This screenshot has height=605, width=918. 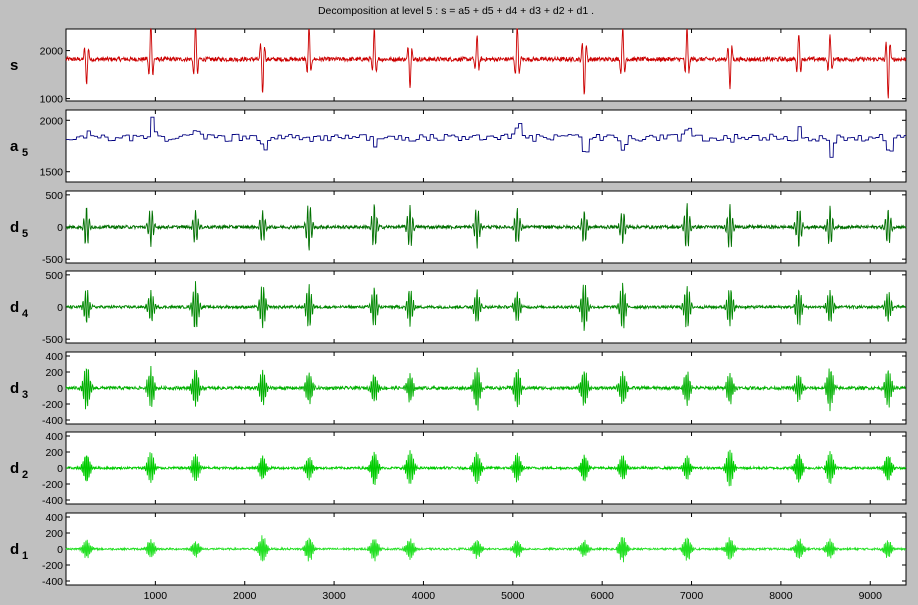 I want to click on panel-2: a 5 1500 2000, so click(x=458, y=146).